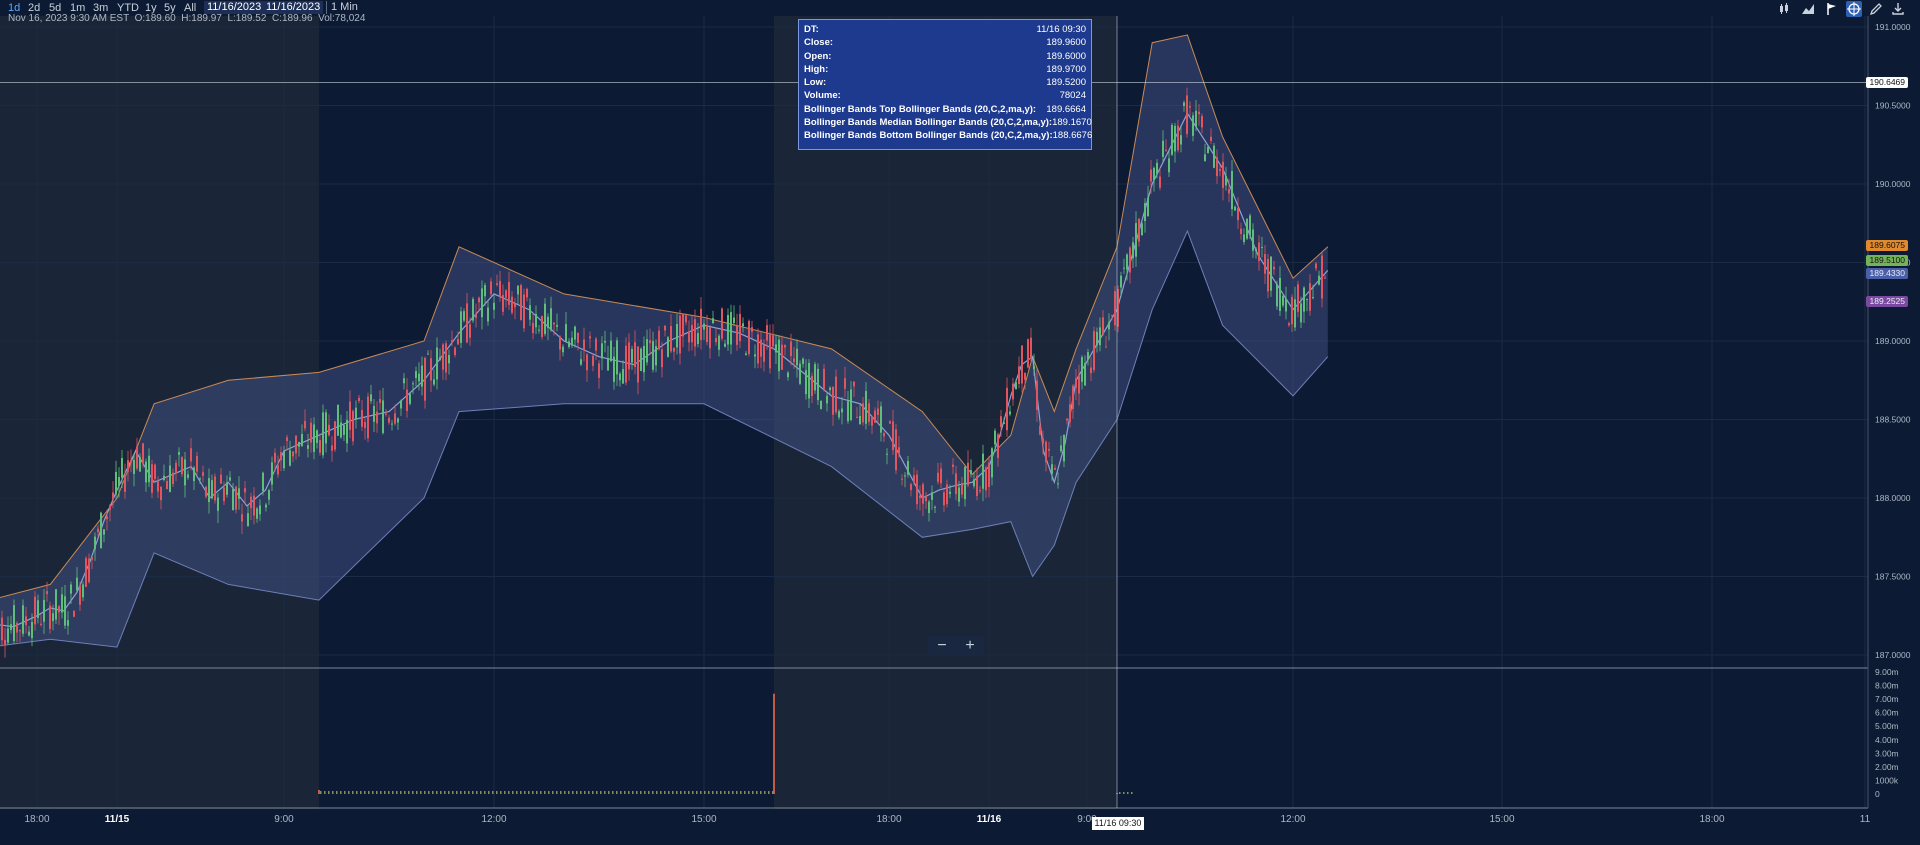  I want to click on timeframe-1d-button: 1d, so click(14, 8).